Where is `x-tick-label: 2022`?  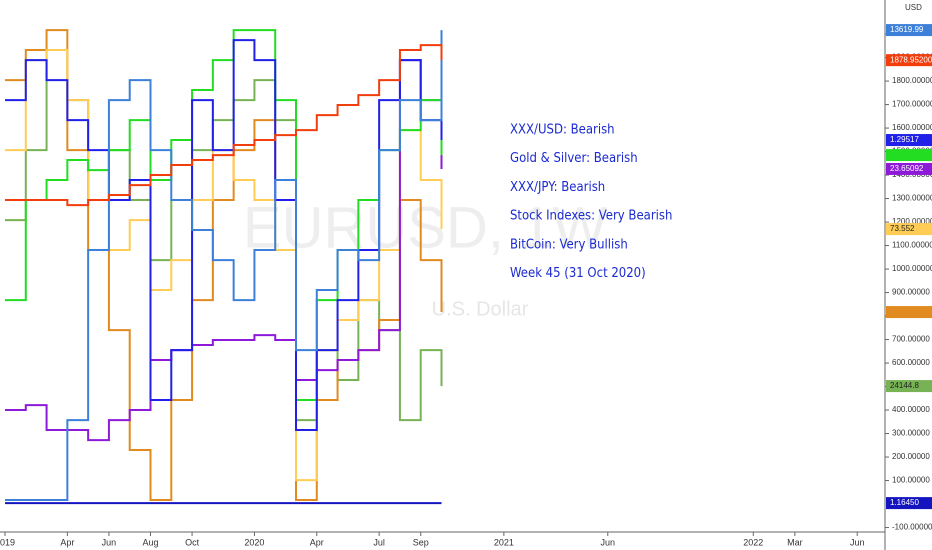
x-tick-label: 2022 is located at coordinates (753, 542).